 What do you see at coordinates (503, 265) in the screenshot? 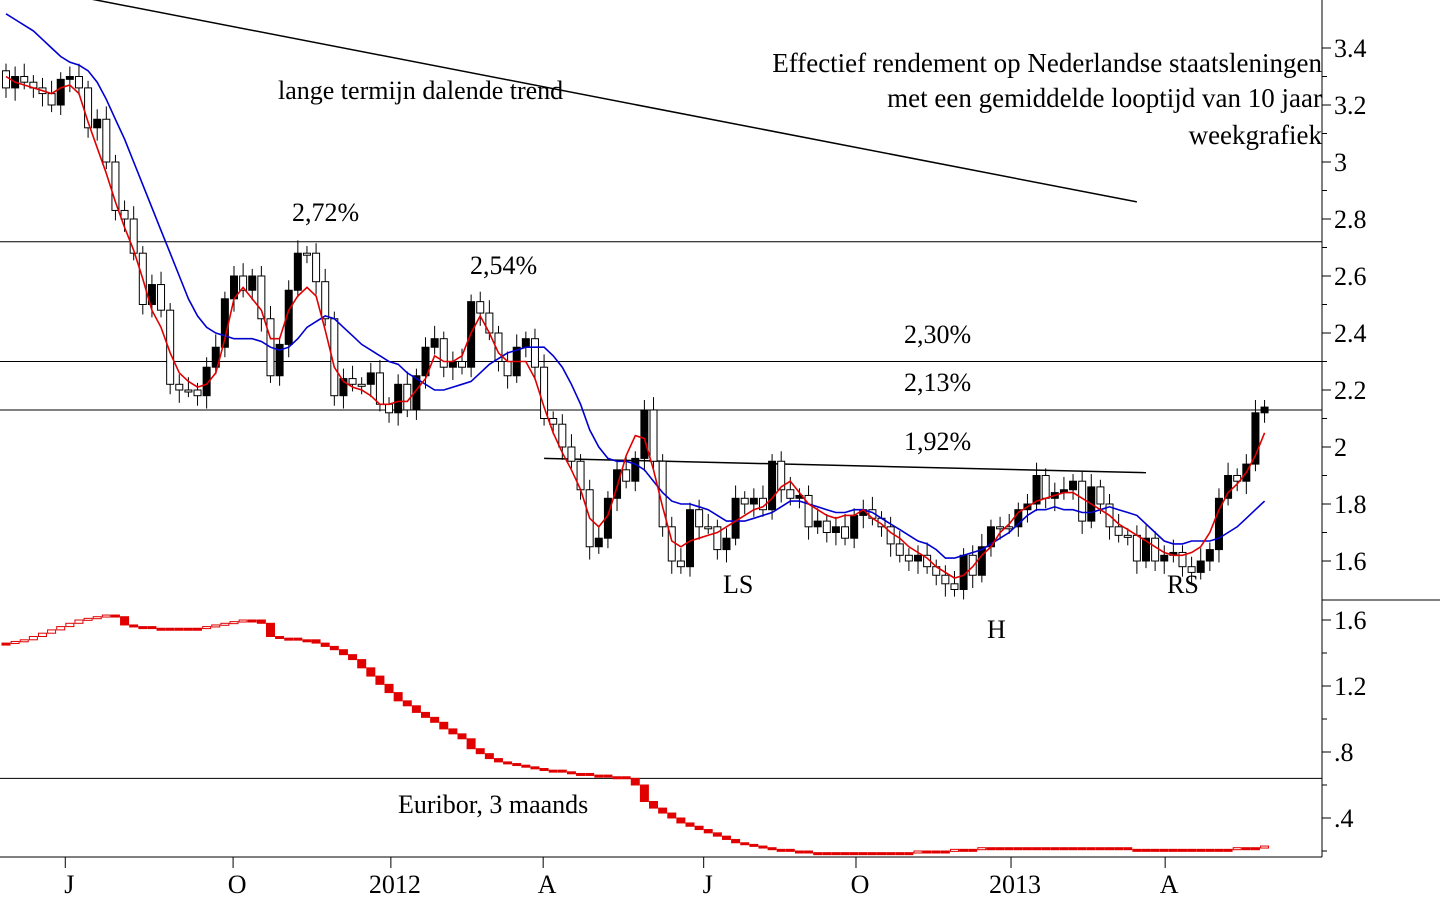
I see `peak-label-254: 2,54%` at bounding box center [503, 265].